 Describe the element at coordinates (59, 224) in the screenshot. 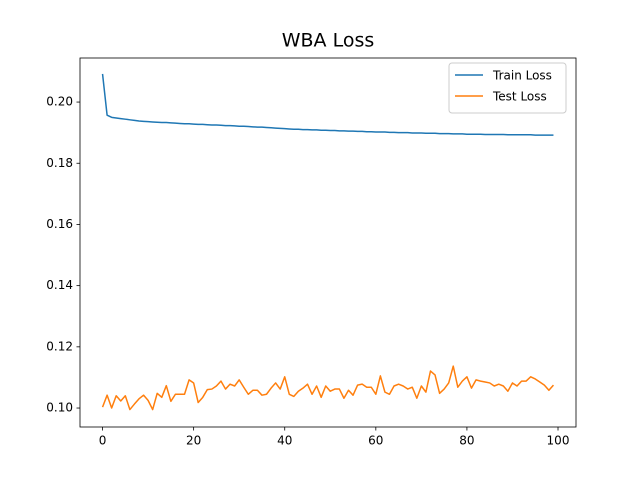

I see `y-tick-label: 0.16` at that location.